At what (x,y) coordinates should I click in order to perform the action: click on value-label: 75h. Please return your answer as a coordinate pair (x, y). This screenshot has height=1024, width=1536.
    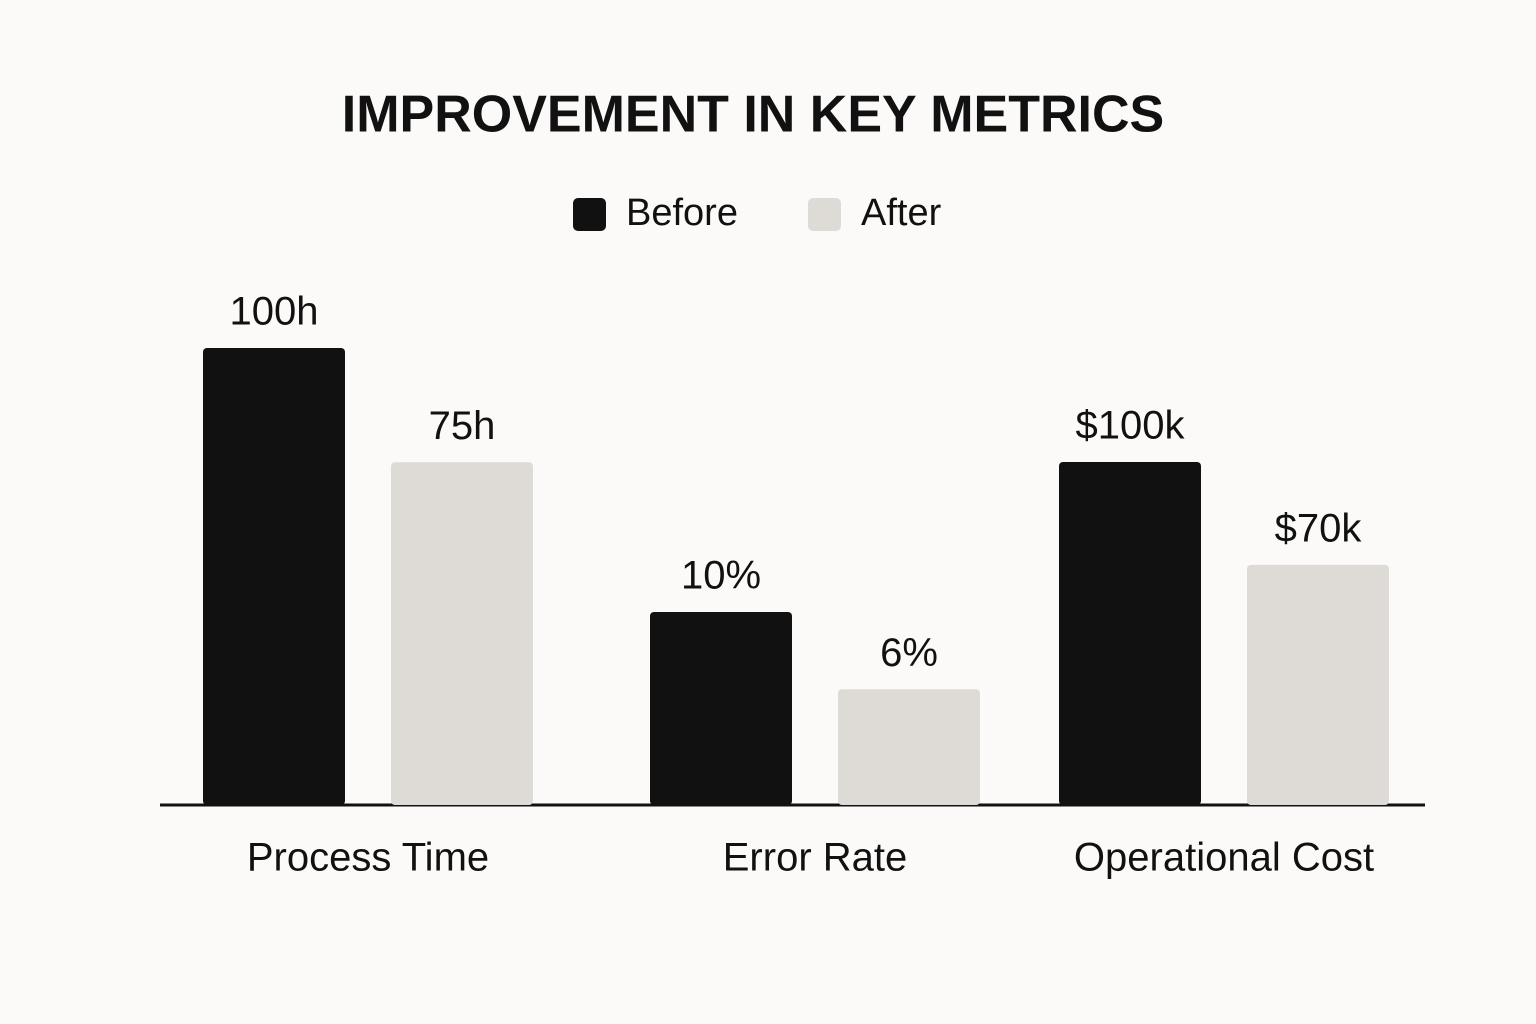
    Looking at the image, I should click on (462, 426).